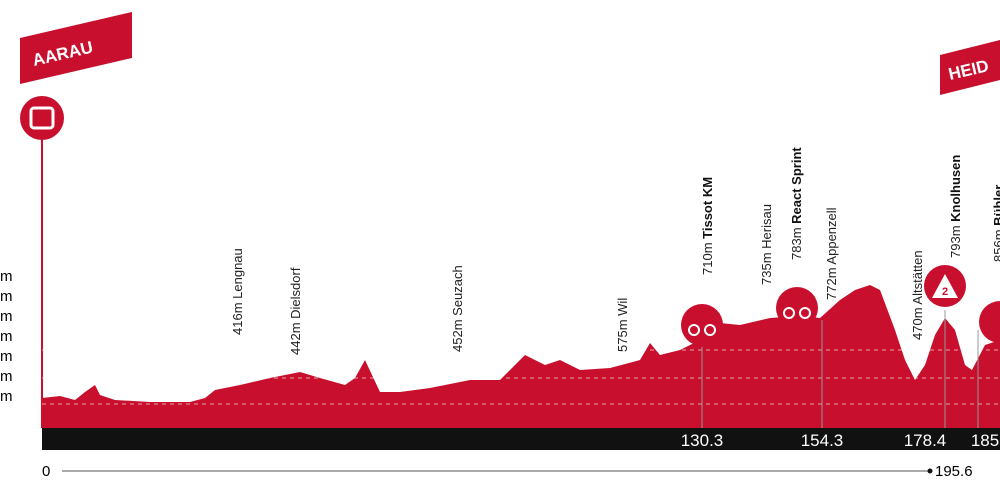 The image size is (1000, 497). I want to click on waypoint-altitude: 575m, so click(622, 335).